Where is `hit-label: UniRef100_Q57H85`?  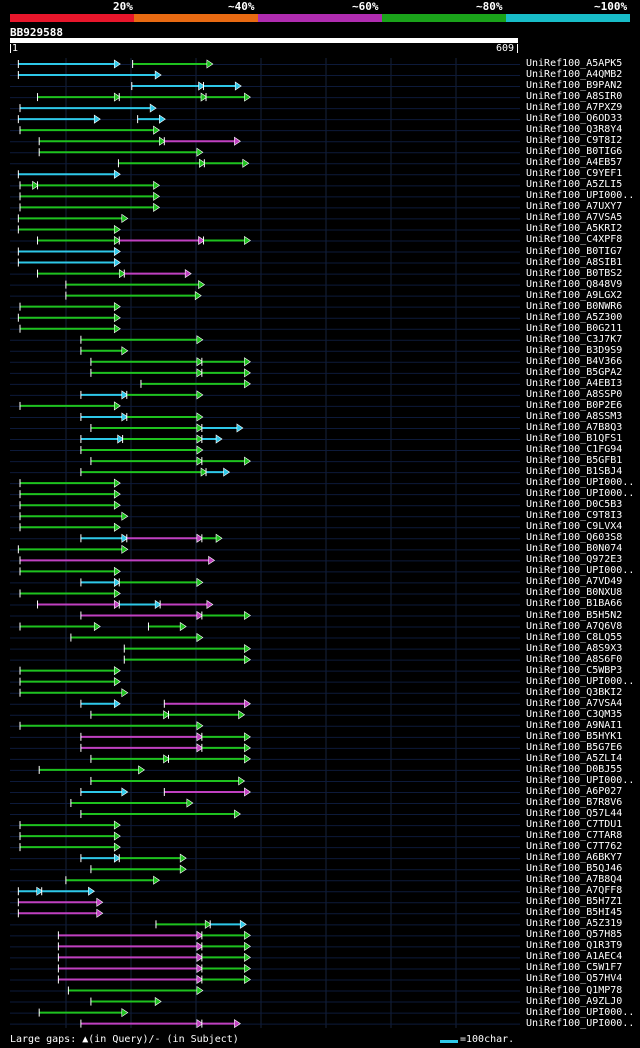
hit-label: UniRef100_Q57H85 is located at coordinates (574, 935).